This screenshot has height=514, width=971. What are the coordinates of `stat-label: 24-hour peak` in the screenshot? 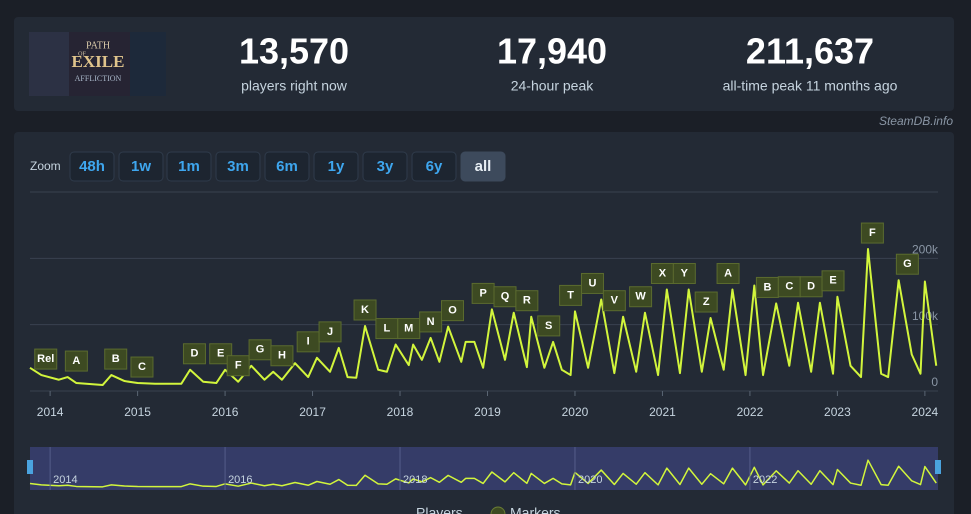 It's located at (553, 86).